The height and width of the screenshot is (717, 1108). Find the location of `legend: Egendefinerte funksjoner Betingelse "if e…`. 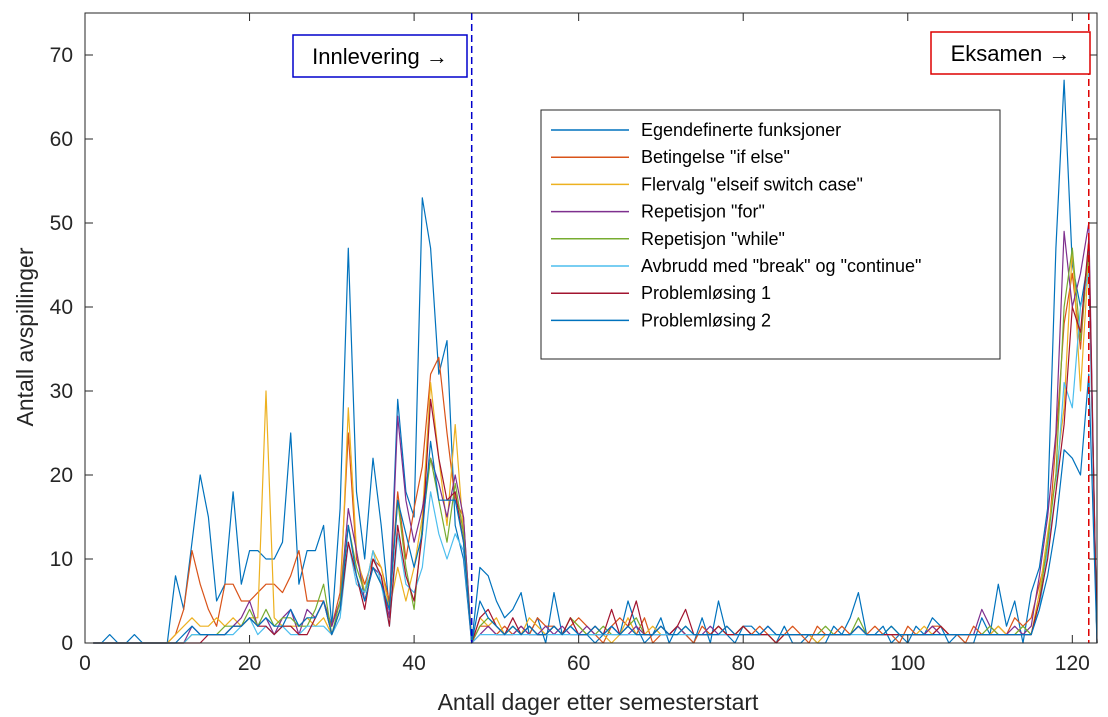

legend: Egendefinerte funksjoner Betingelse "if e… is located at coordinates (770, 234).